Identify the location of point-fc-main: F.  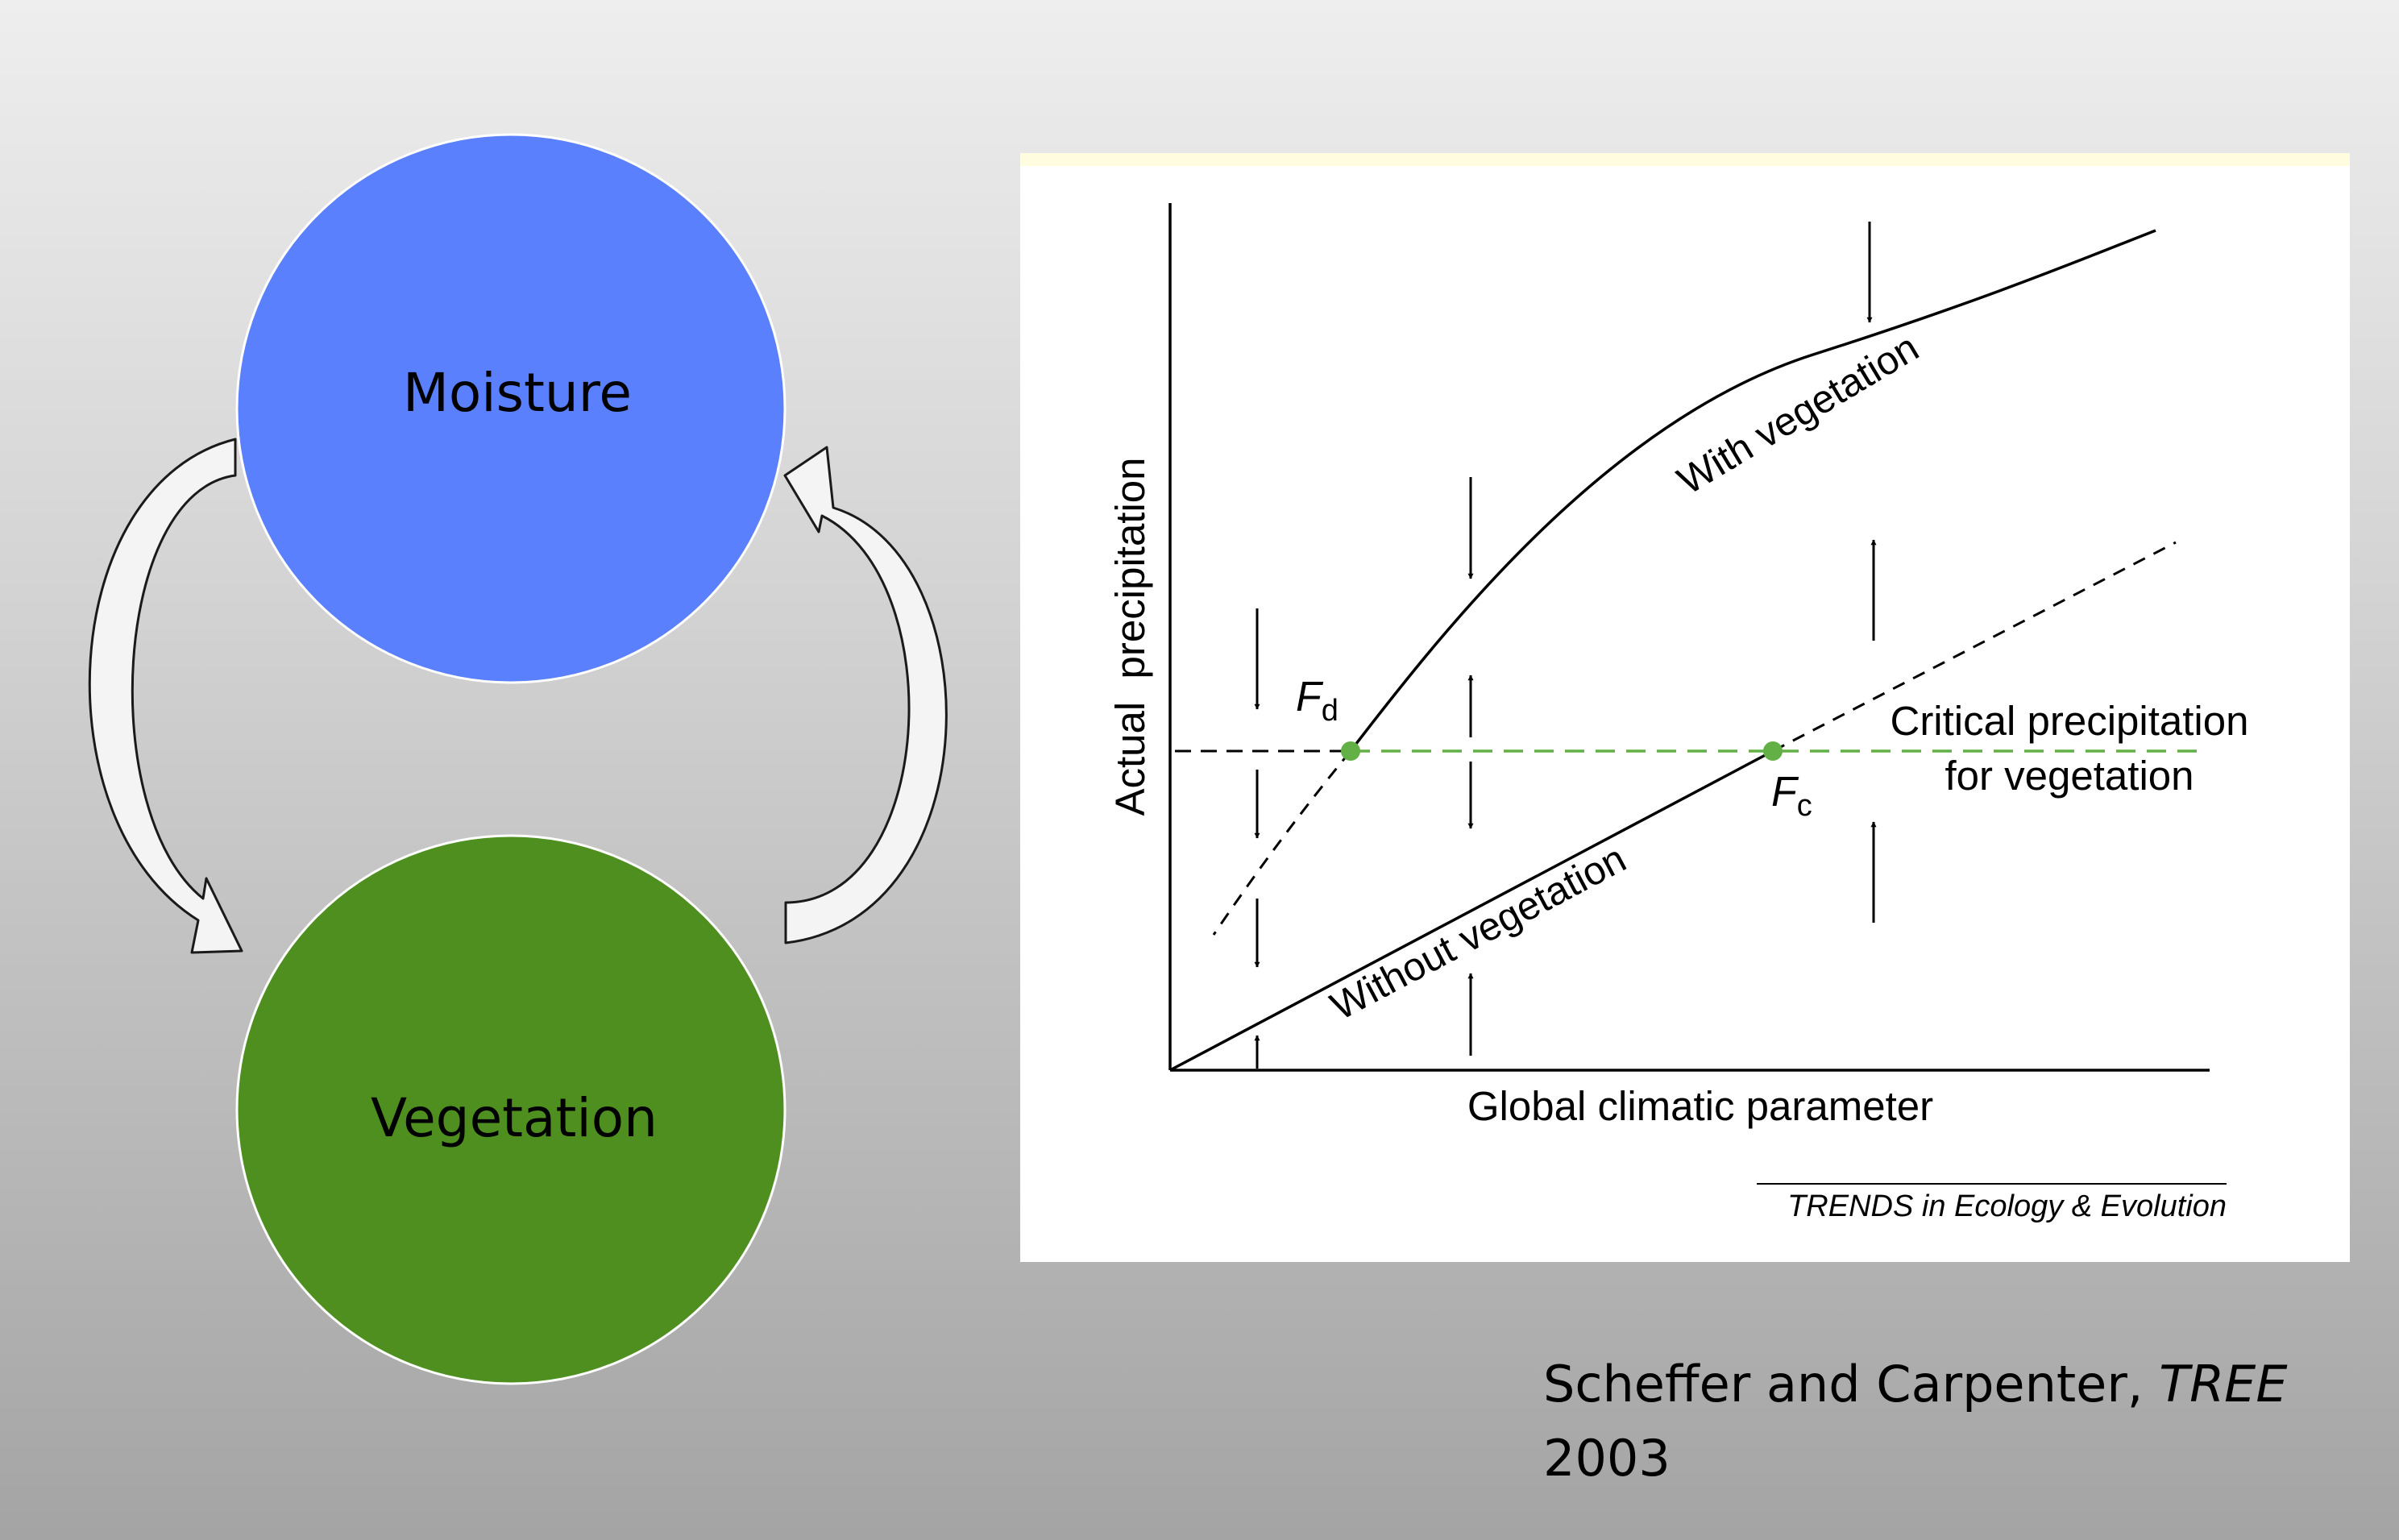
(1785, 793).